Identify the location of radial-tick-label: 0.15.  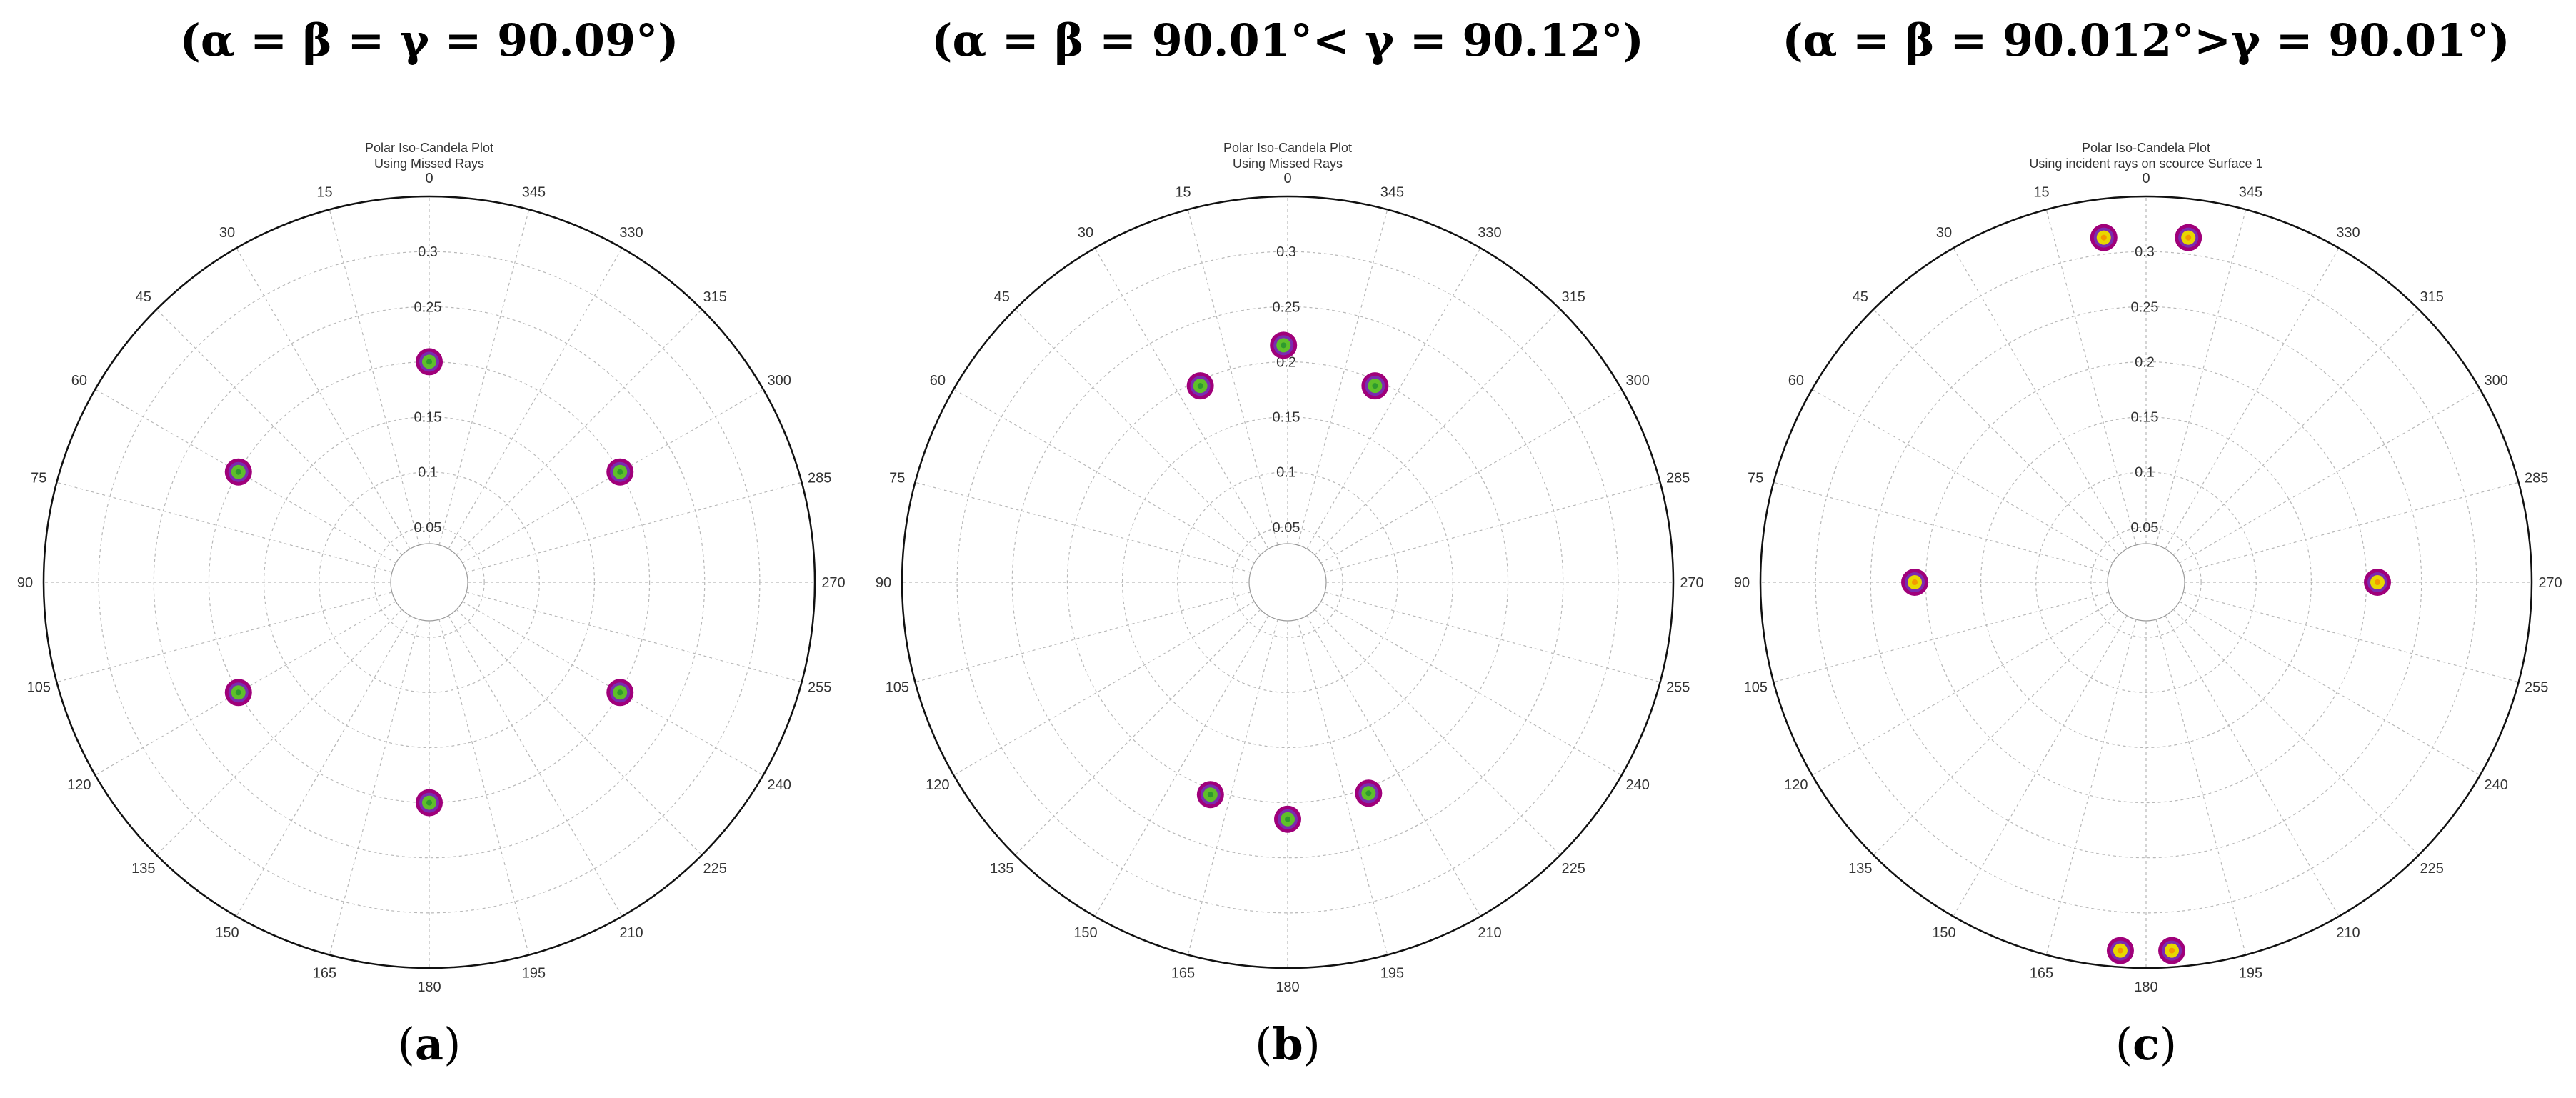
(428, 418).